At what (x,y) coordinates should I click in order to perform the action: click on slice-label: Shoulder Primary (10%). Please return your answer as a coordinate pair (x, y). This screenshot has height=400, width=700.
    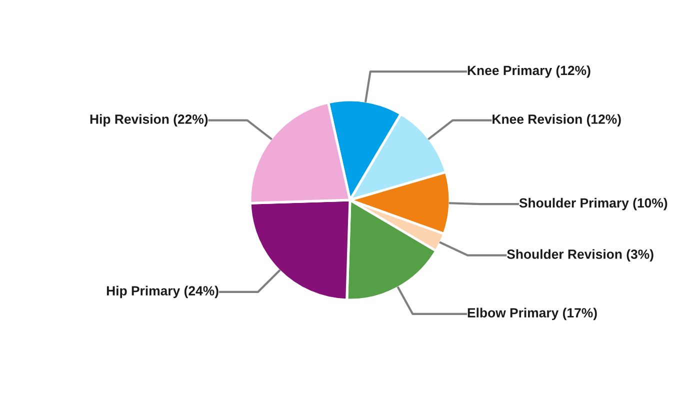
    Looking at the image, I should click on (593, 204).